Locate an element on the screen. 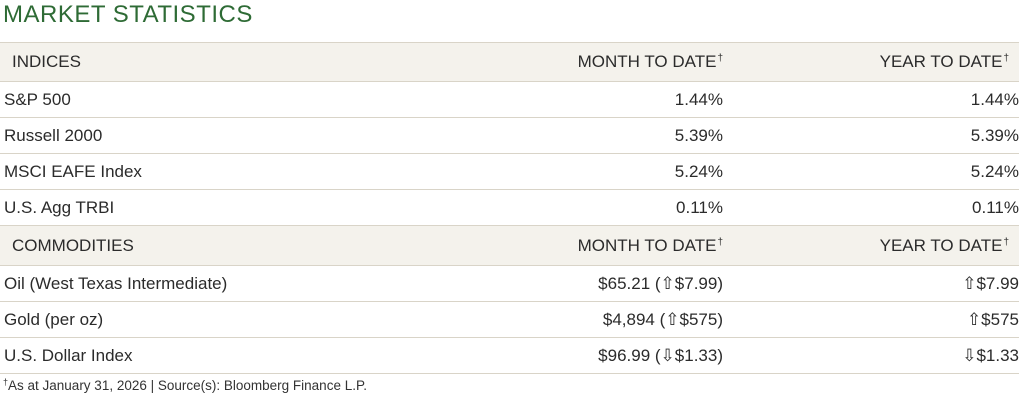 This screenshot has width=1024, height=400. commodity-ytd-value: ⇧$575 is located at coordinates (992, 319).